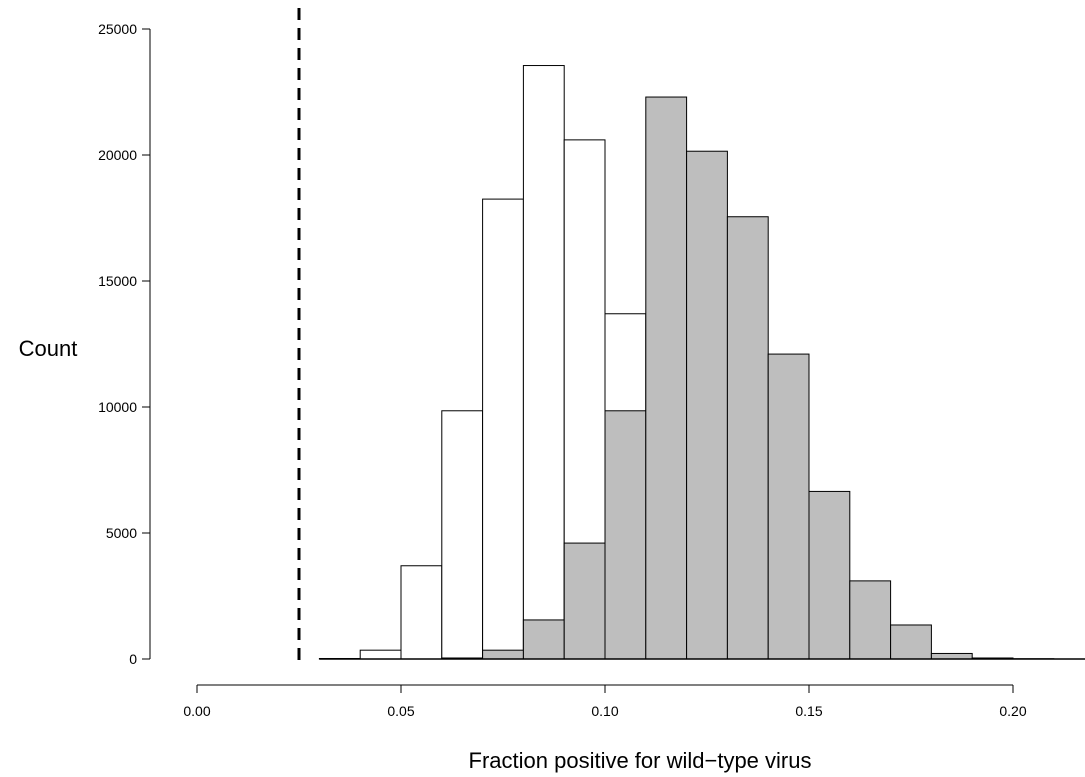 This screenshot has height=777, width=1085. I want to click on x-tick-label: 0.05, so click(400, 711).